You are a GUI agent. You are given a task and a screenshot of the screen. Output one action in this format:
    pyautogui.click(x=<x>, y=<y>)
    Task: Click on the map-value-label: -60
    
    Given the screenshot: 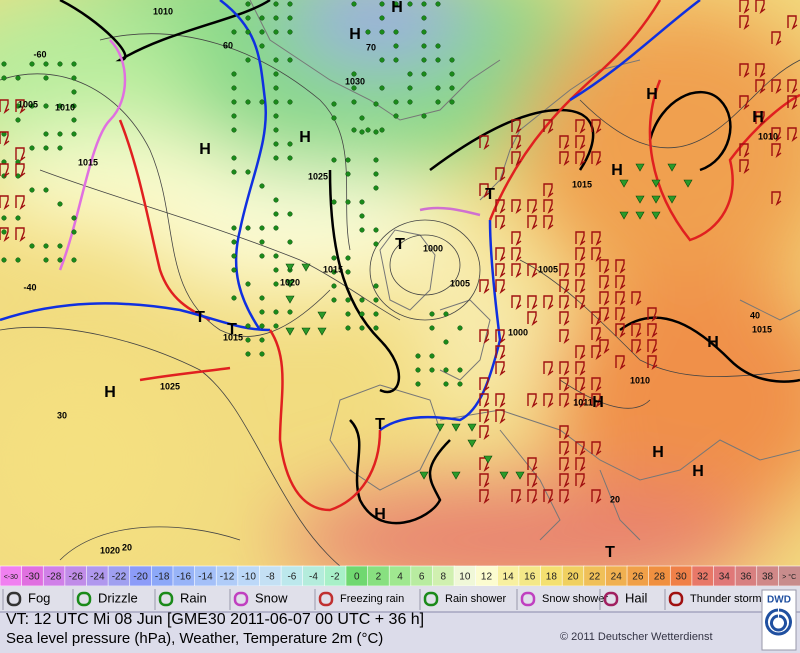 What is the action you would take?
    pyautogui.click(x=39, y=54)
    